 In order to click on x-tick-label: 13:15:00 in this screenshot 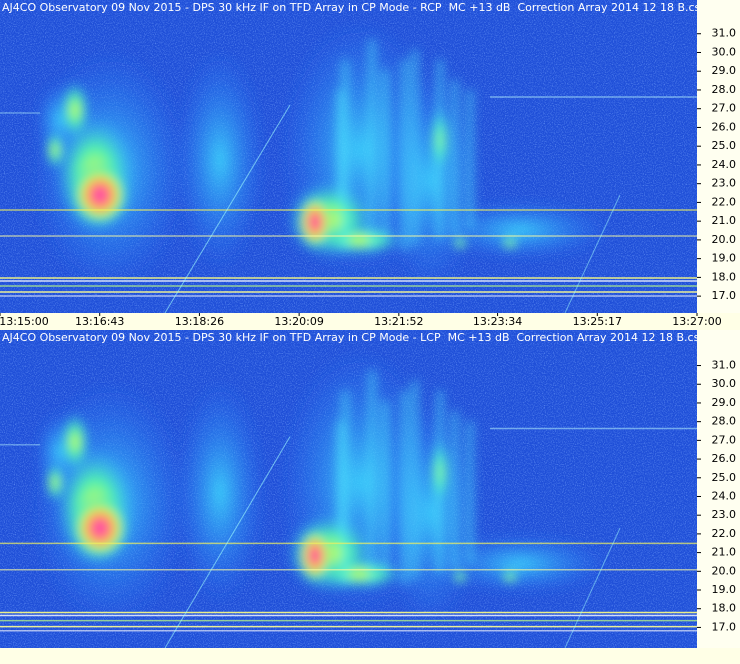, I will do `click(24, 321)`.